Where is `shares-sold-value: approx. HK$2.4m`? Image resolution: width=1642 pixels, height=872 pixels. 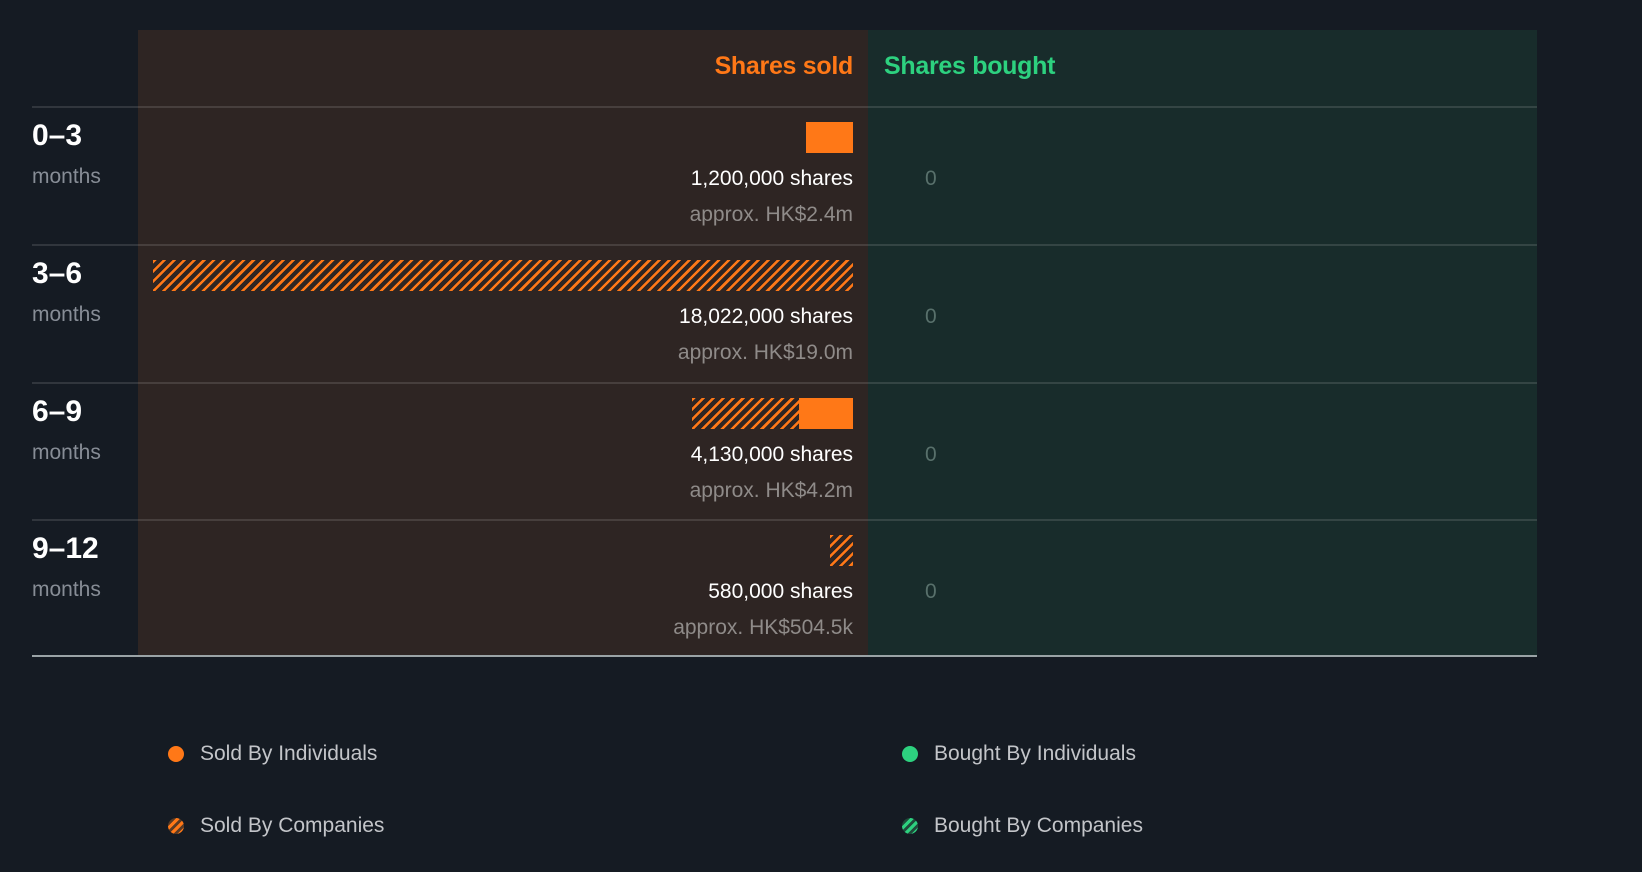
shares-sold-value: approx. HK$2.4m is located at coordinates (771, 214).